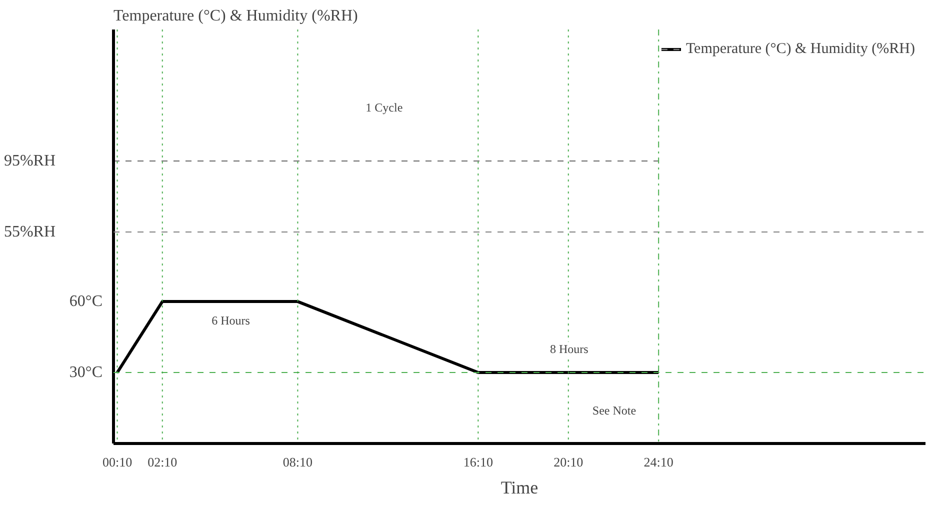  Describe the element at coordinates (569, 462) in the screenshot. I see `x-tick-label: 20:10` at that location.